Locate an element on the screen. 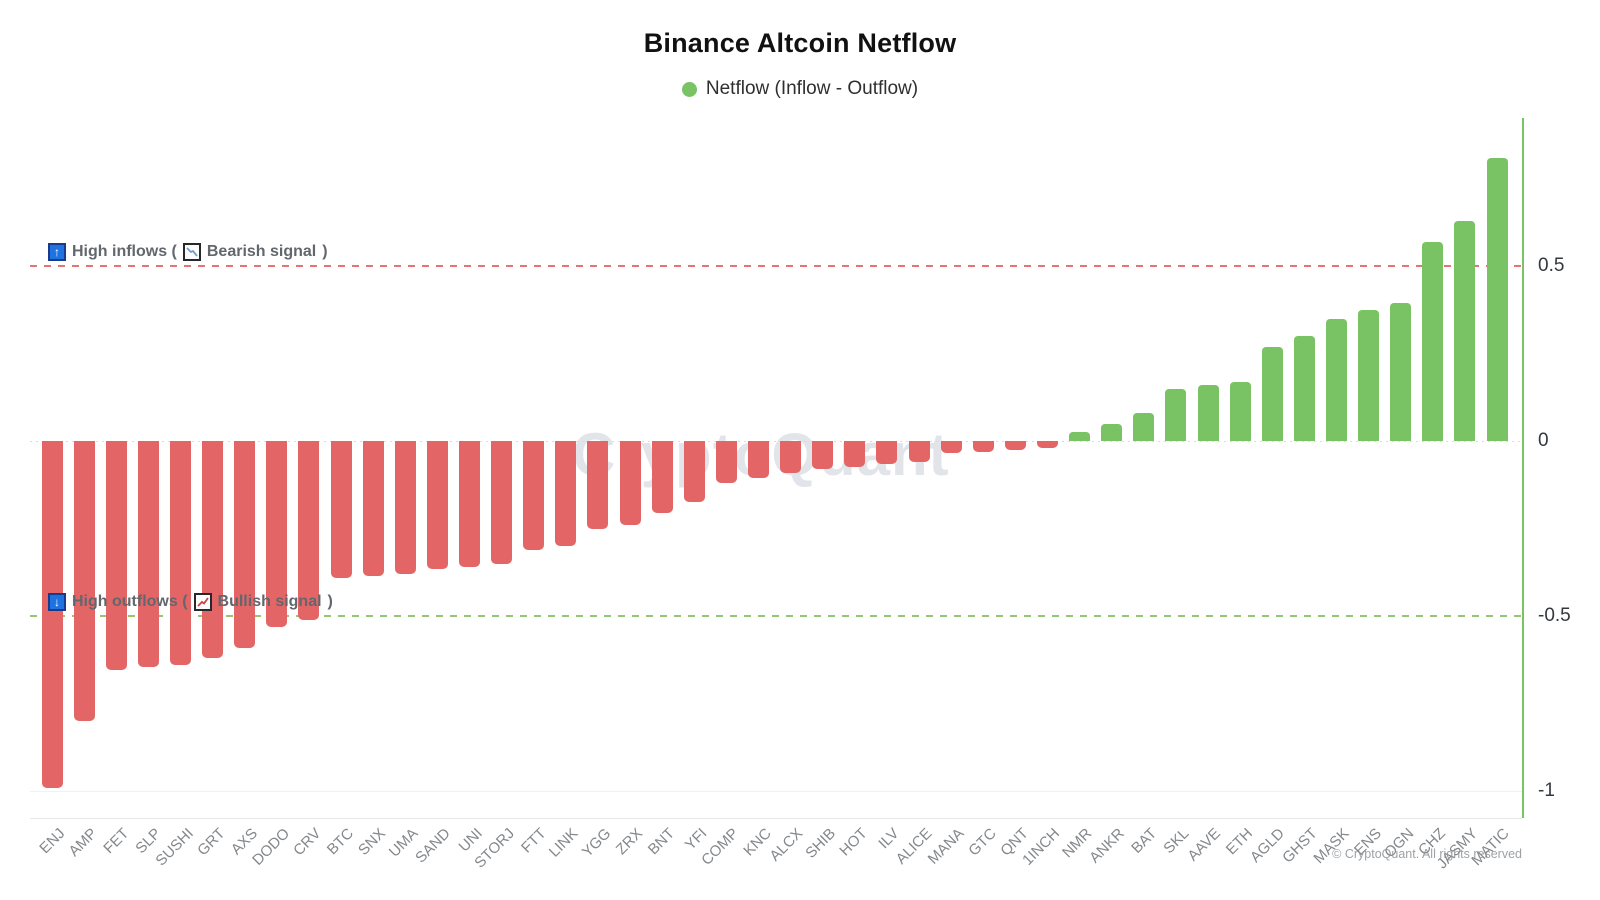 This screenshot has height=900, width=1600. bar-MATIC is located at coordinates (1497, 299).